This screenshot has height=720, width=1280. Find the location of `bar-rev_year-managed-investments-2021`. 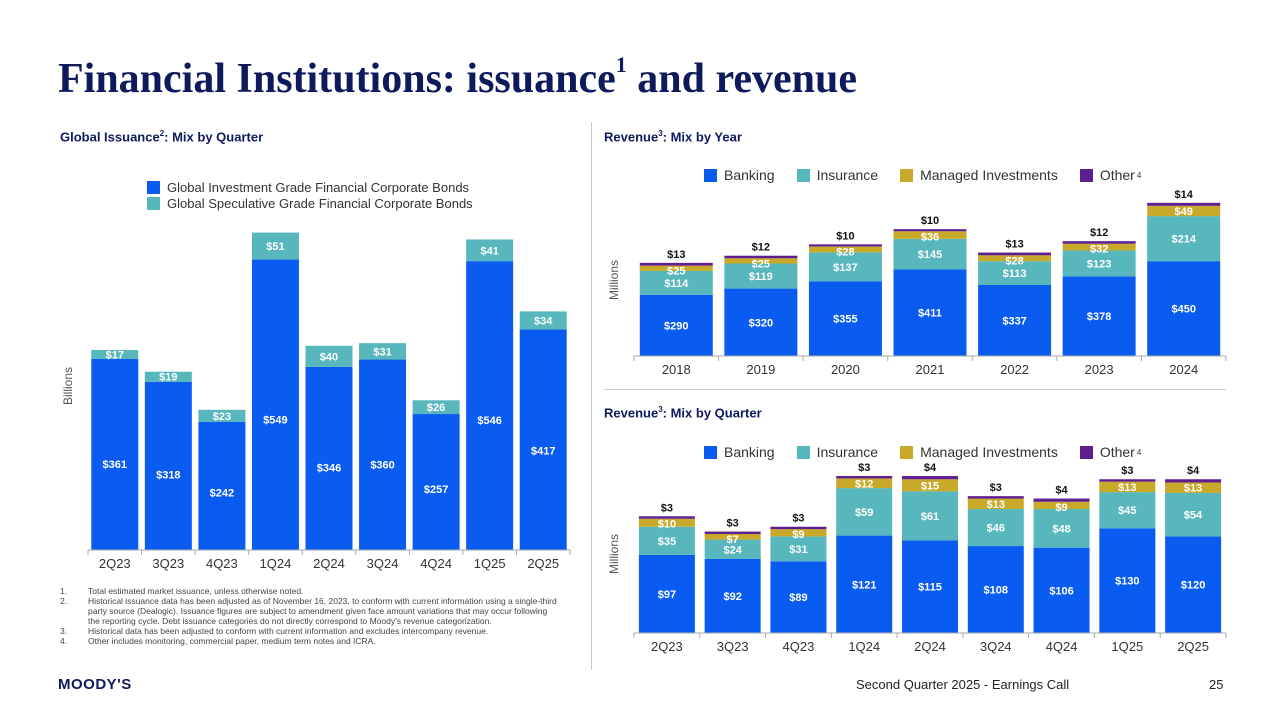

bar-rev_year-managed-investments-2021 is located at coordinates (930, 235).